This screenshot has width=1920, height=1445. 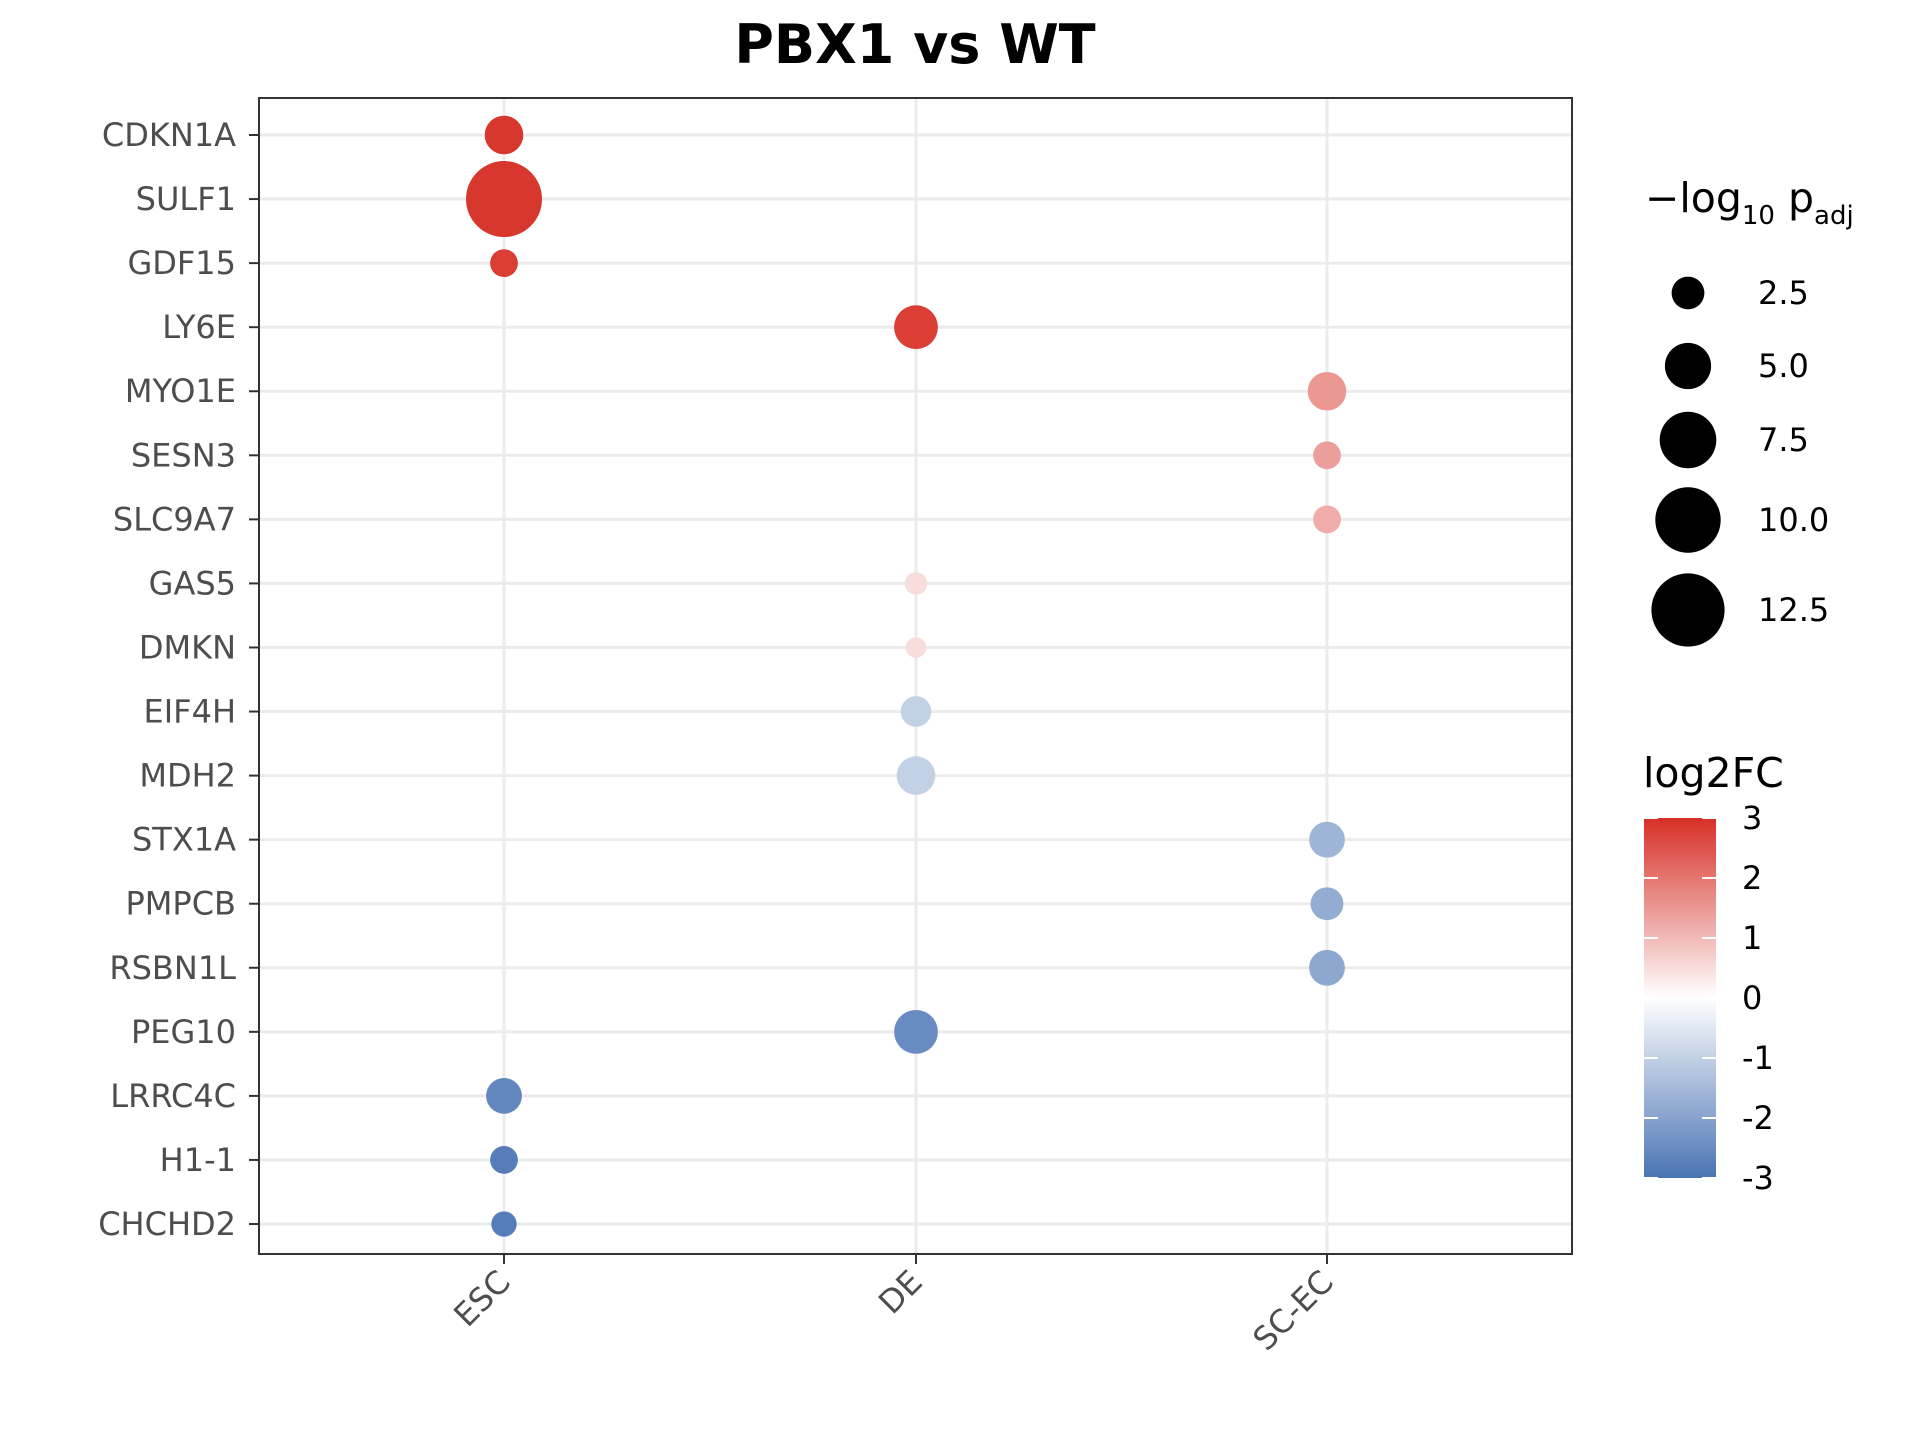 I want to click on size-legend-label: 5.0, so click(x=1783, y=366).